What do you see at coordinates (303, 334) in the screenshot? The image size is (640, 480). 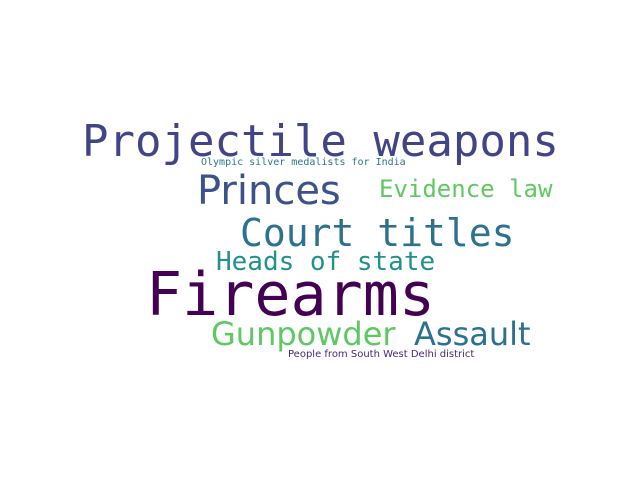 I see `word-gunpowder: Gunpowder` at bounding box center [303, 334].